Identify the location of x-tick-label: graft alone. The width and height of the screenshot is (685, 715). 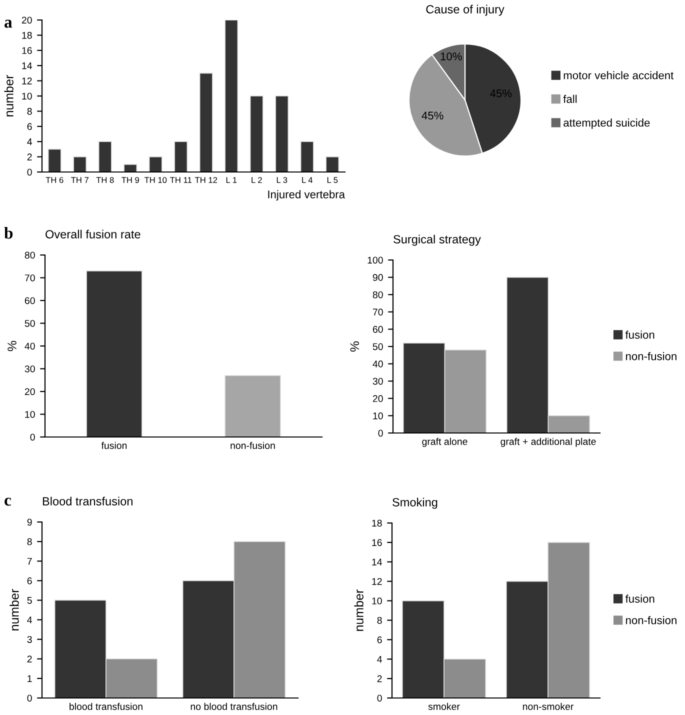
(445, 442).